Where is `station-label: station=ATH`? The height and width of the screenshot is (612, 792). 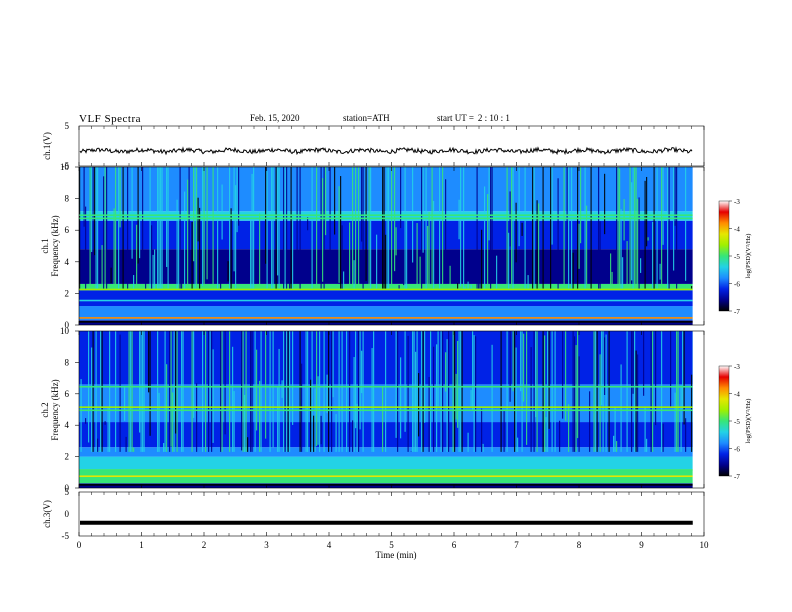
station-label: station=ATH is located at coordinates (366, 118).